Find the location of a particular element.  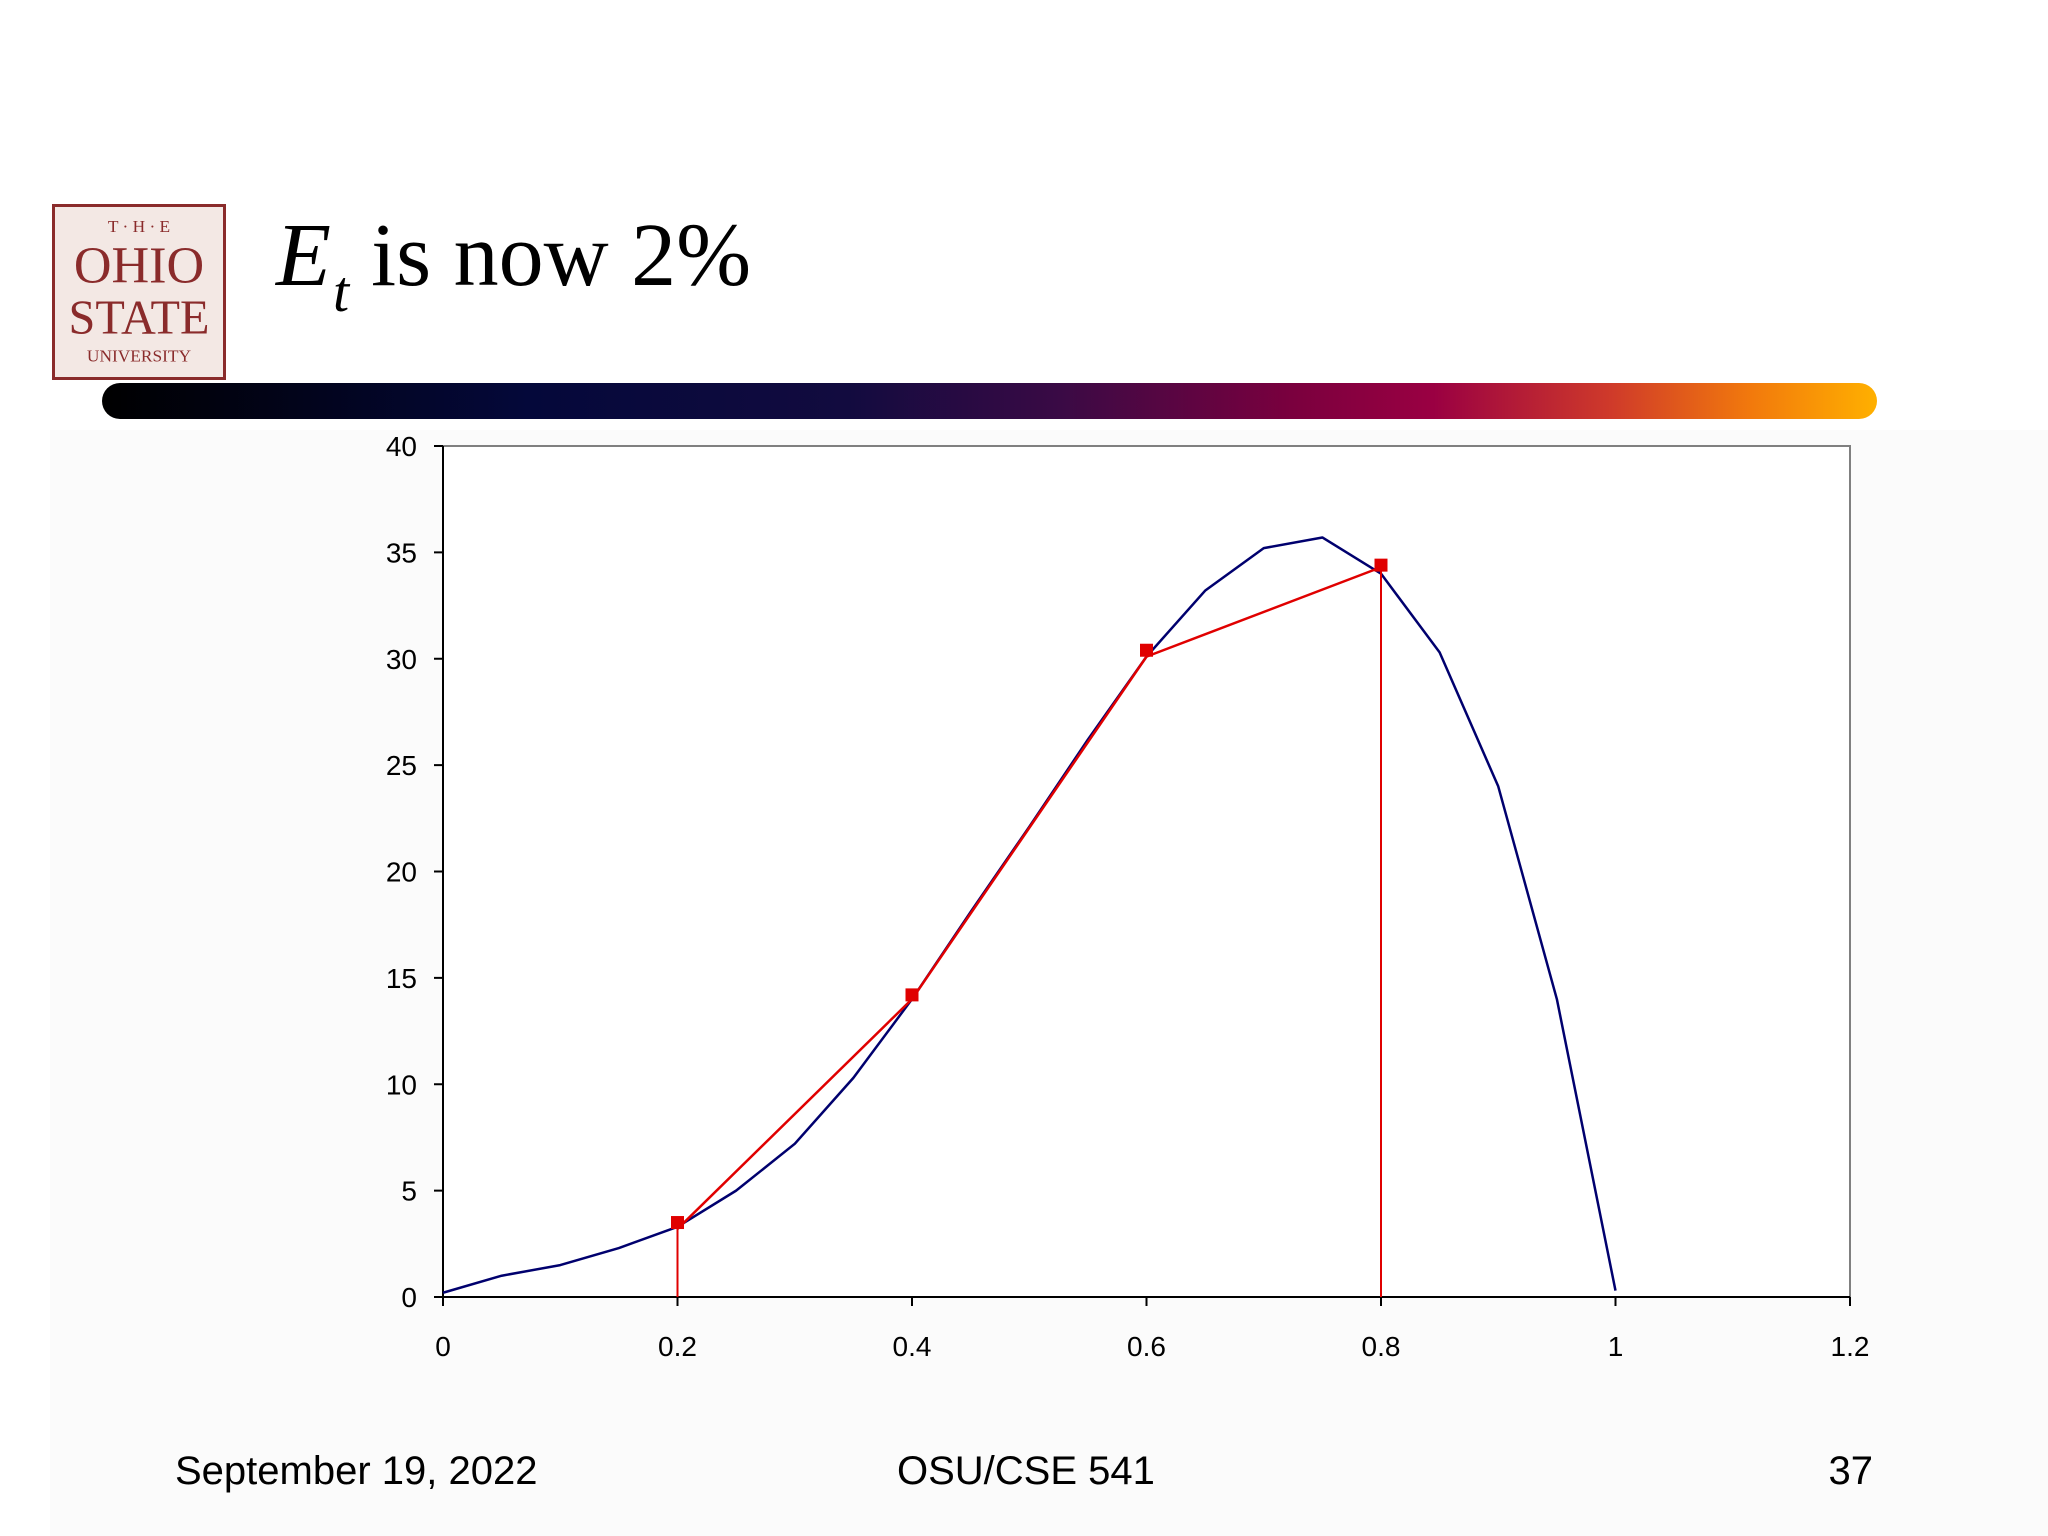

title-subscript: t is located at coordinates (341, 291).